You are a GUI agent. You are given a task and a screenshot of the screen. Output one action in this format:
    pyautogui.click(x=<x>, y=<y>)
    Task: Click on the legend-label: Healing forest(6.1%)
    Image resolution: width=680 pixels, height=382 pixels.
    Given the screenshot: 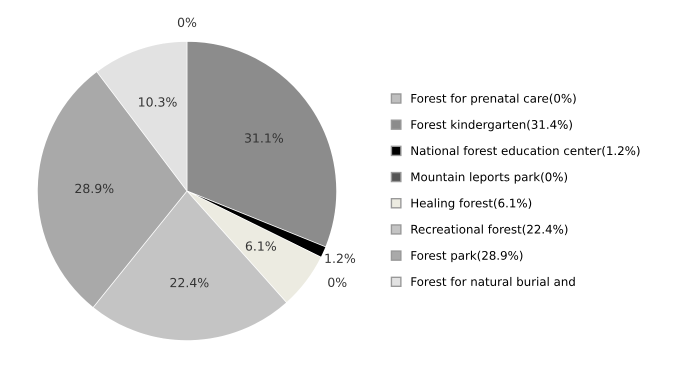 What is the action you would take?
    pyautogui.click(x=471, y=204)
    